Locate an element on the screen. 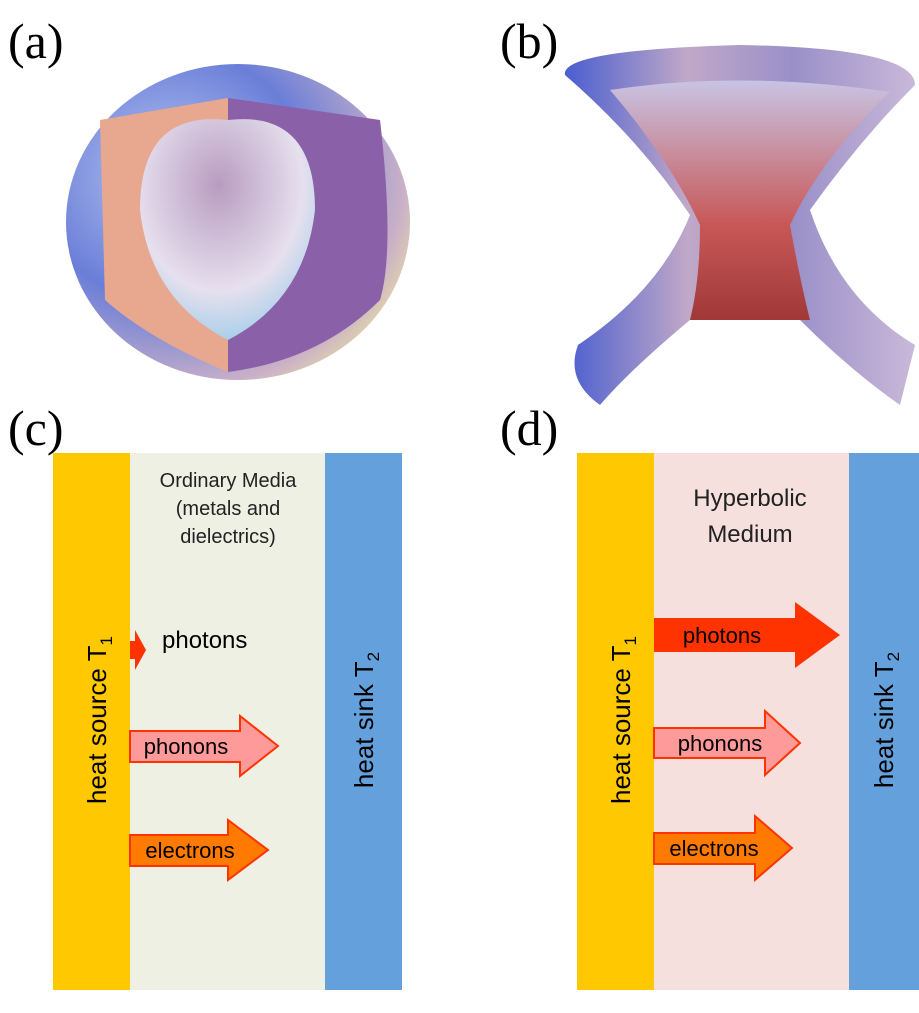 This screenshot has width=919, height=1013. hyperboloid is located at coordinates (739, 225).